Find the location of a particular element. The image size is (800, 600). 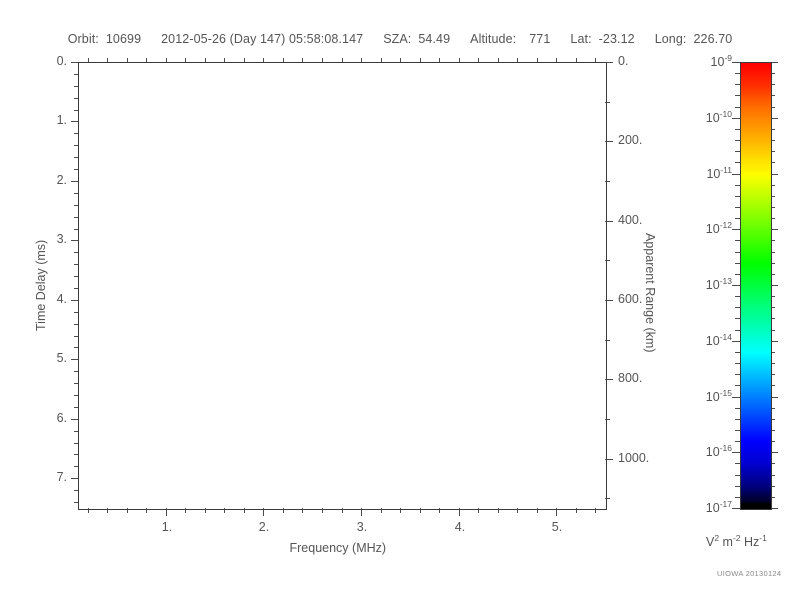

colorbar-tick-label: 10-12 is located at coordinates (701, 228).